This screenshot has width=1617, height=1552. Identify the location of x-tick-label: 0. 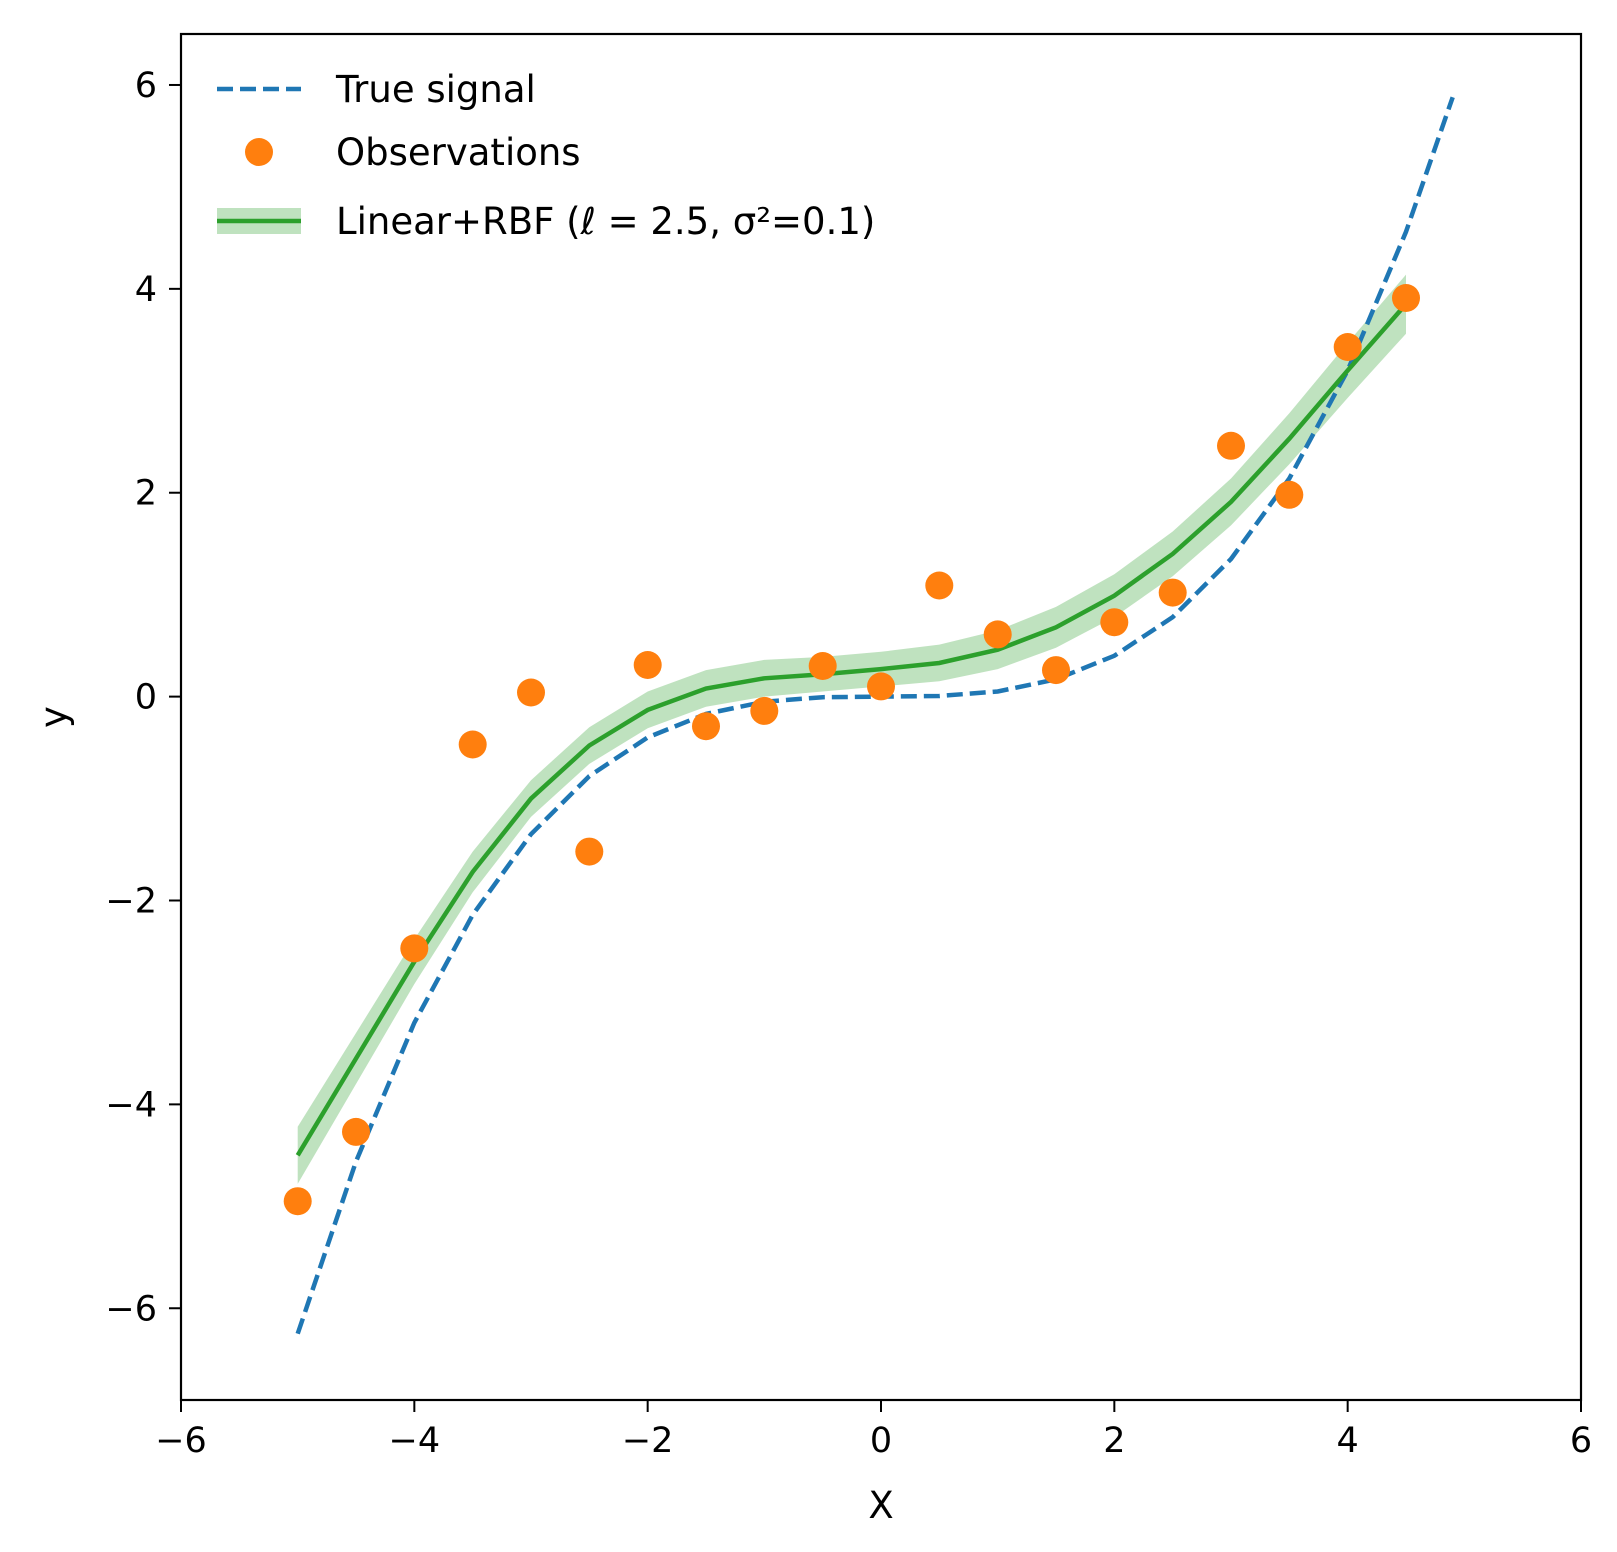
(881, 1441).